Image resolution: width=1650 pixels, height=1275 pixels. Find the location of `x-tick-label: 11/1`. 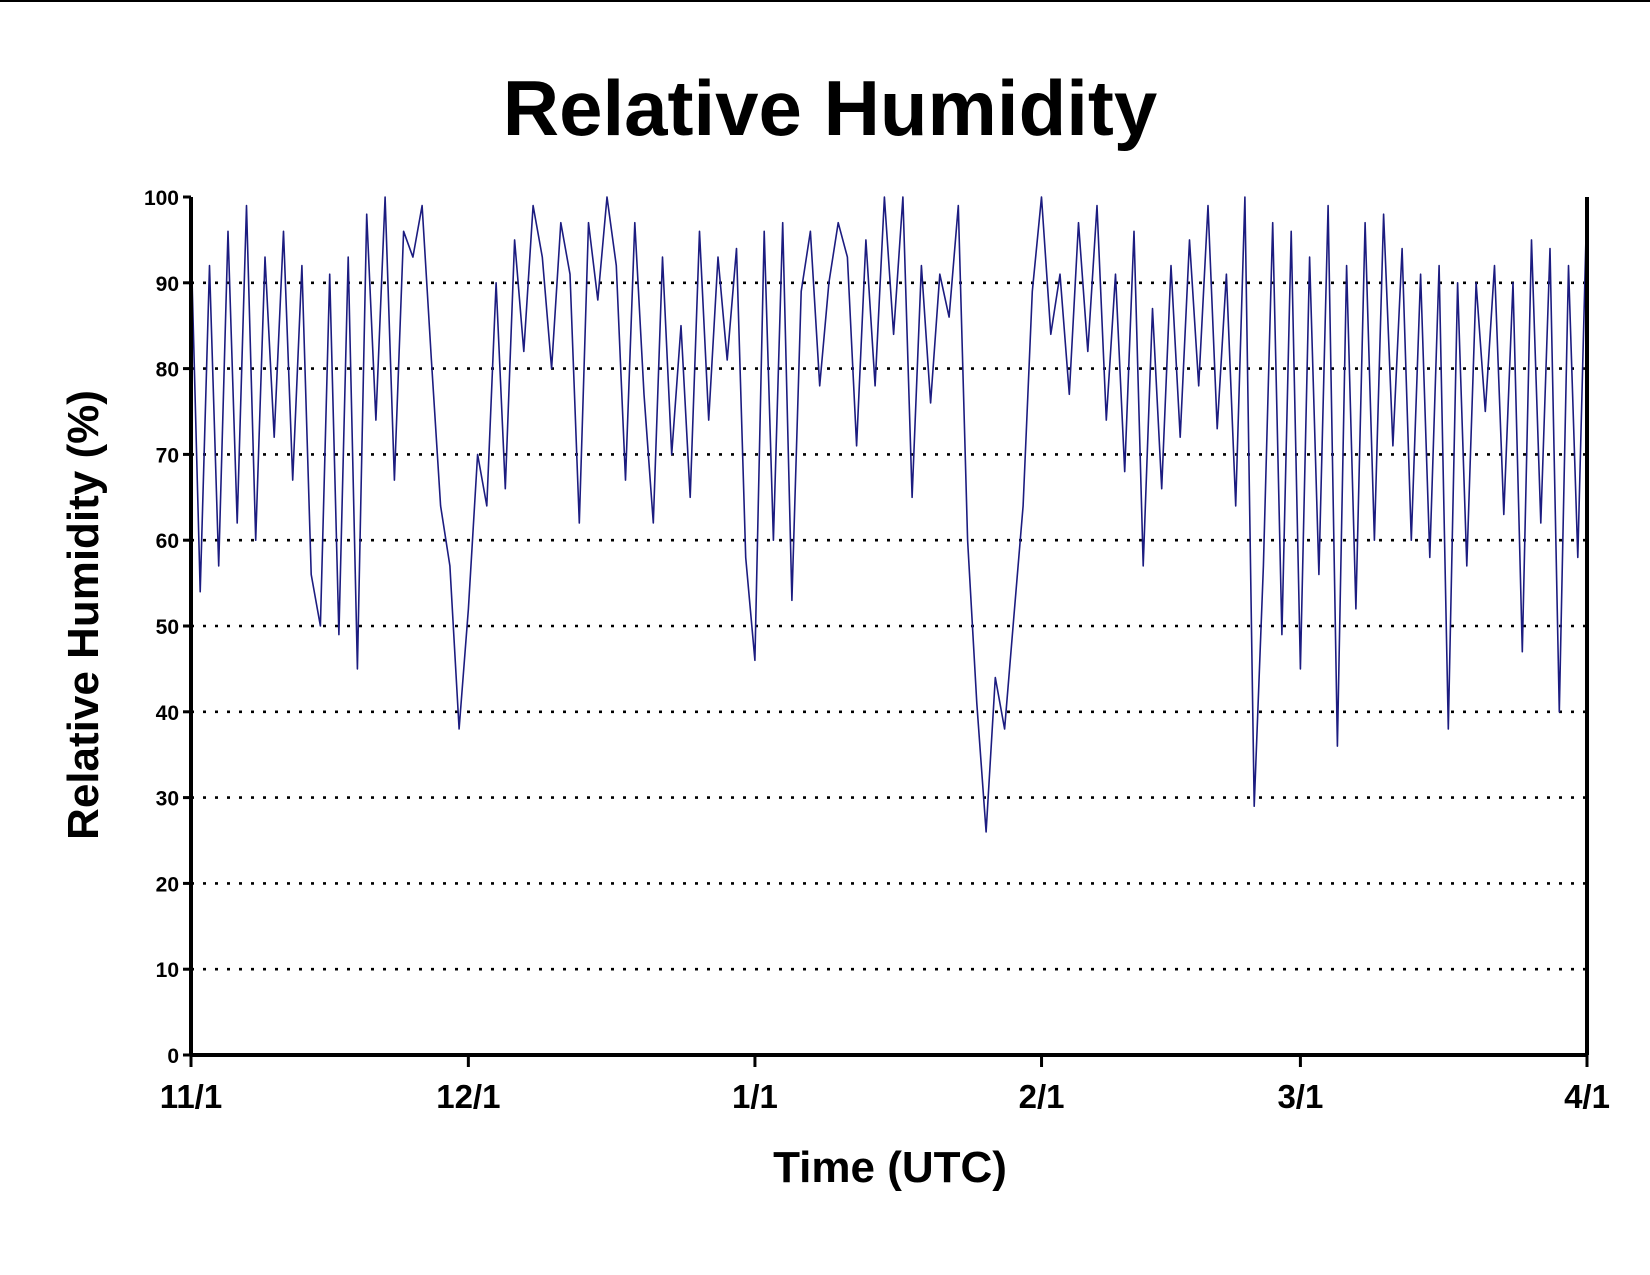

x-tick-label: 11/1 is located at coordinates (191, 1096).